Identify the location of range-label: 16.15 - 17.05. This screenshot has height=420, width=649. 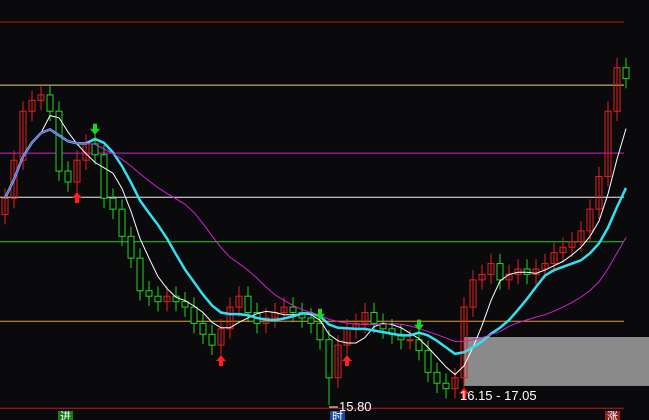
(498, 395).